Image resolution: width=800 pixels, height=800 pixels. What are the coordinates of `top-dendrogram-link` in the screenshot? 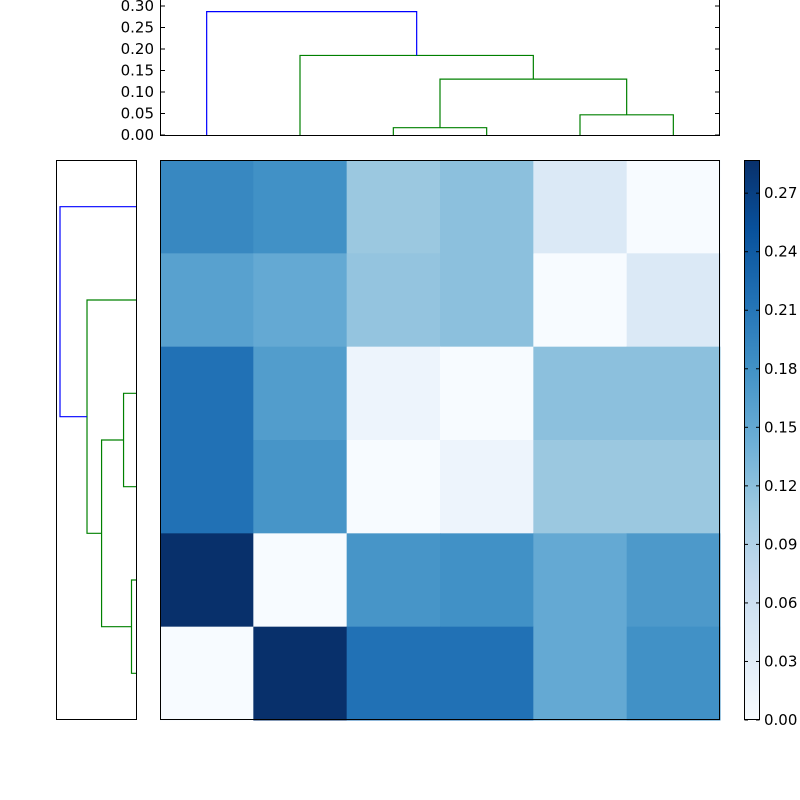 It's located at (312, 72).